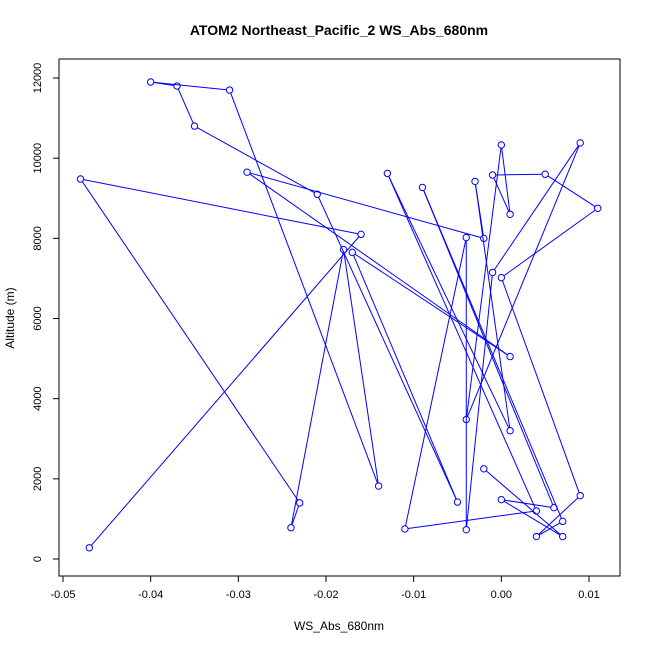 This screenshot has height=650, width=650. What do you see at coordinates (38, 238) in the screenshot?
I see `y-tick-label: 8000` at bounding box center [38, 238].